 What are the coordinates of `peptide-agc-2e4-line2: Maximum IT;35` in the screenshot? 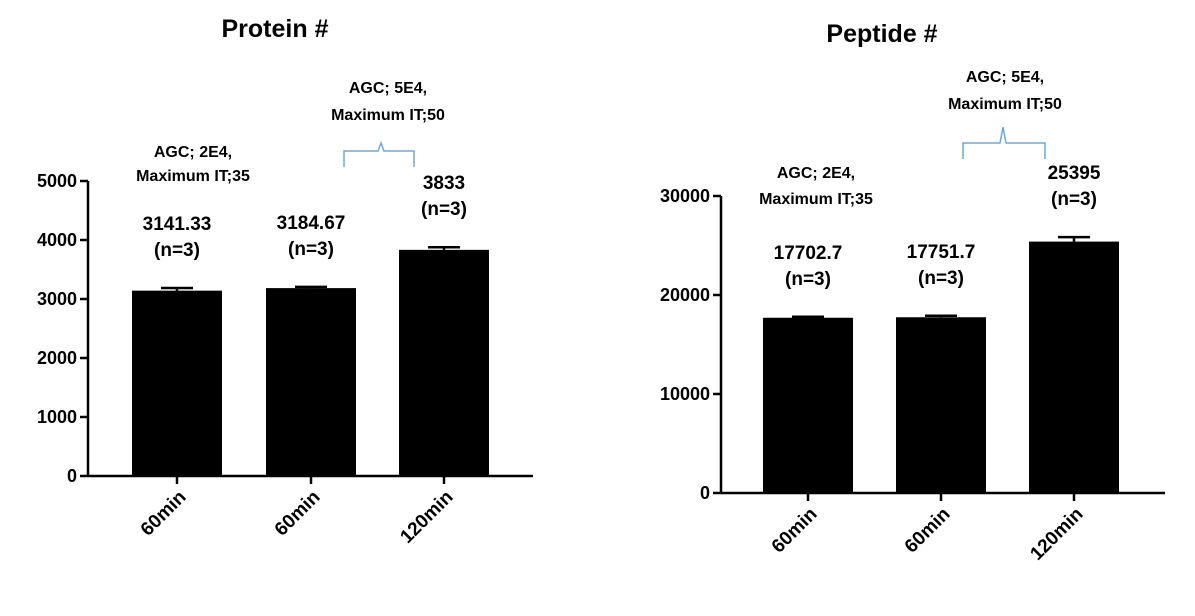 It's located at (816, 199).